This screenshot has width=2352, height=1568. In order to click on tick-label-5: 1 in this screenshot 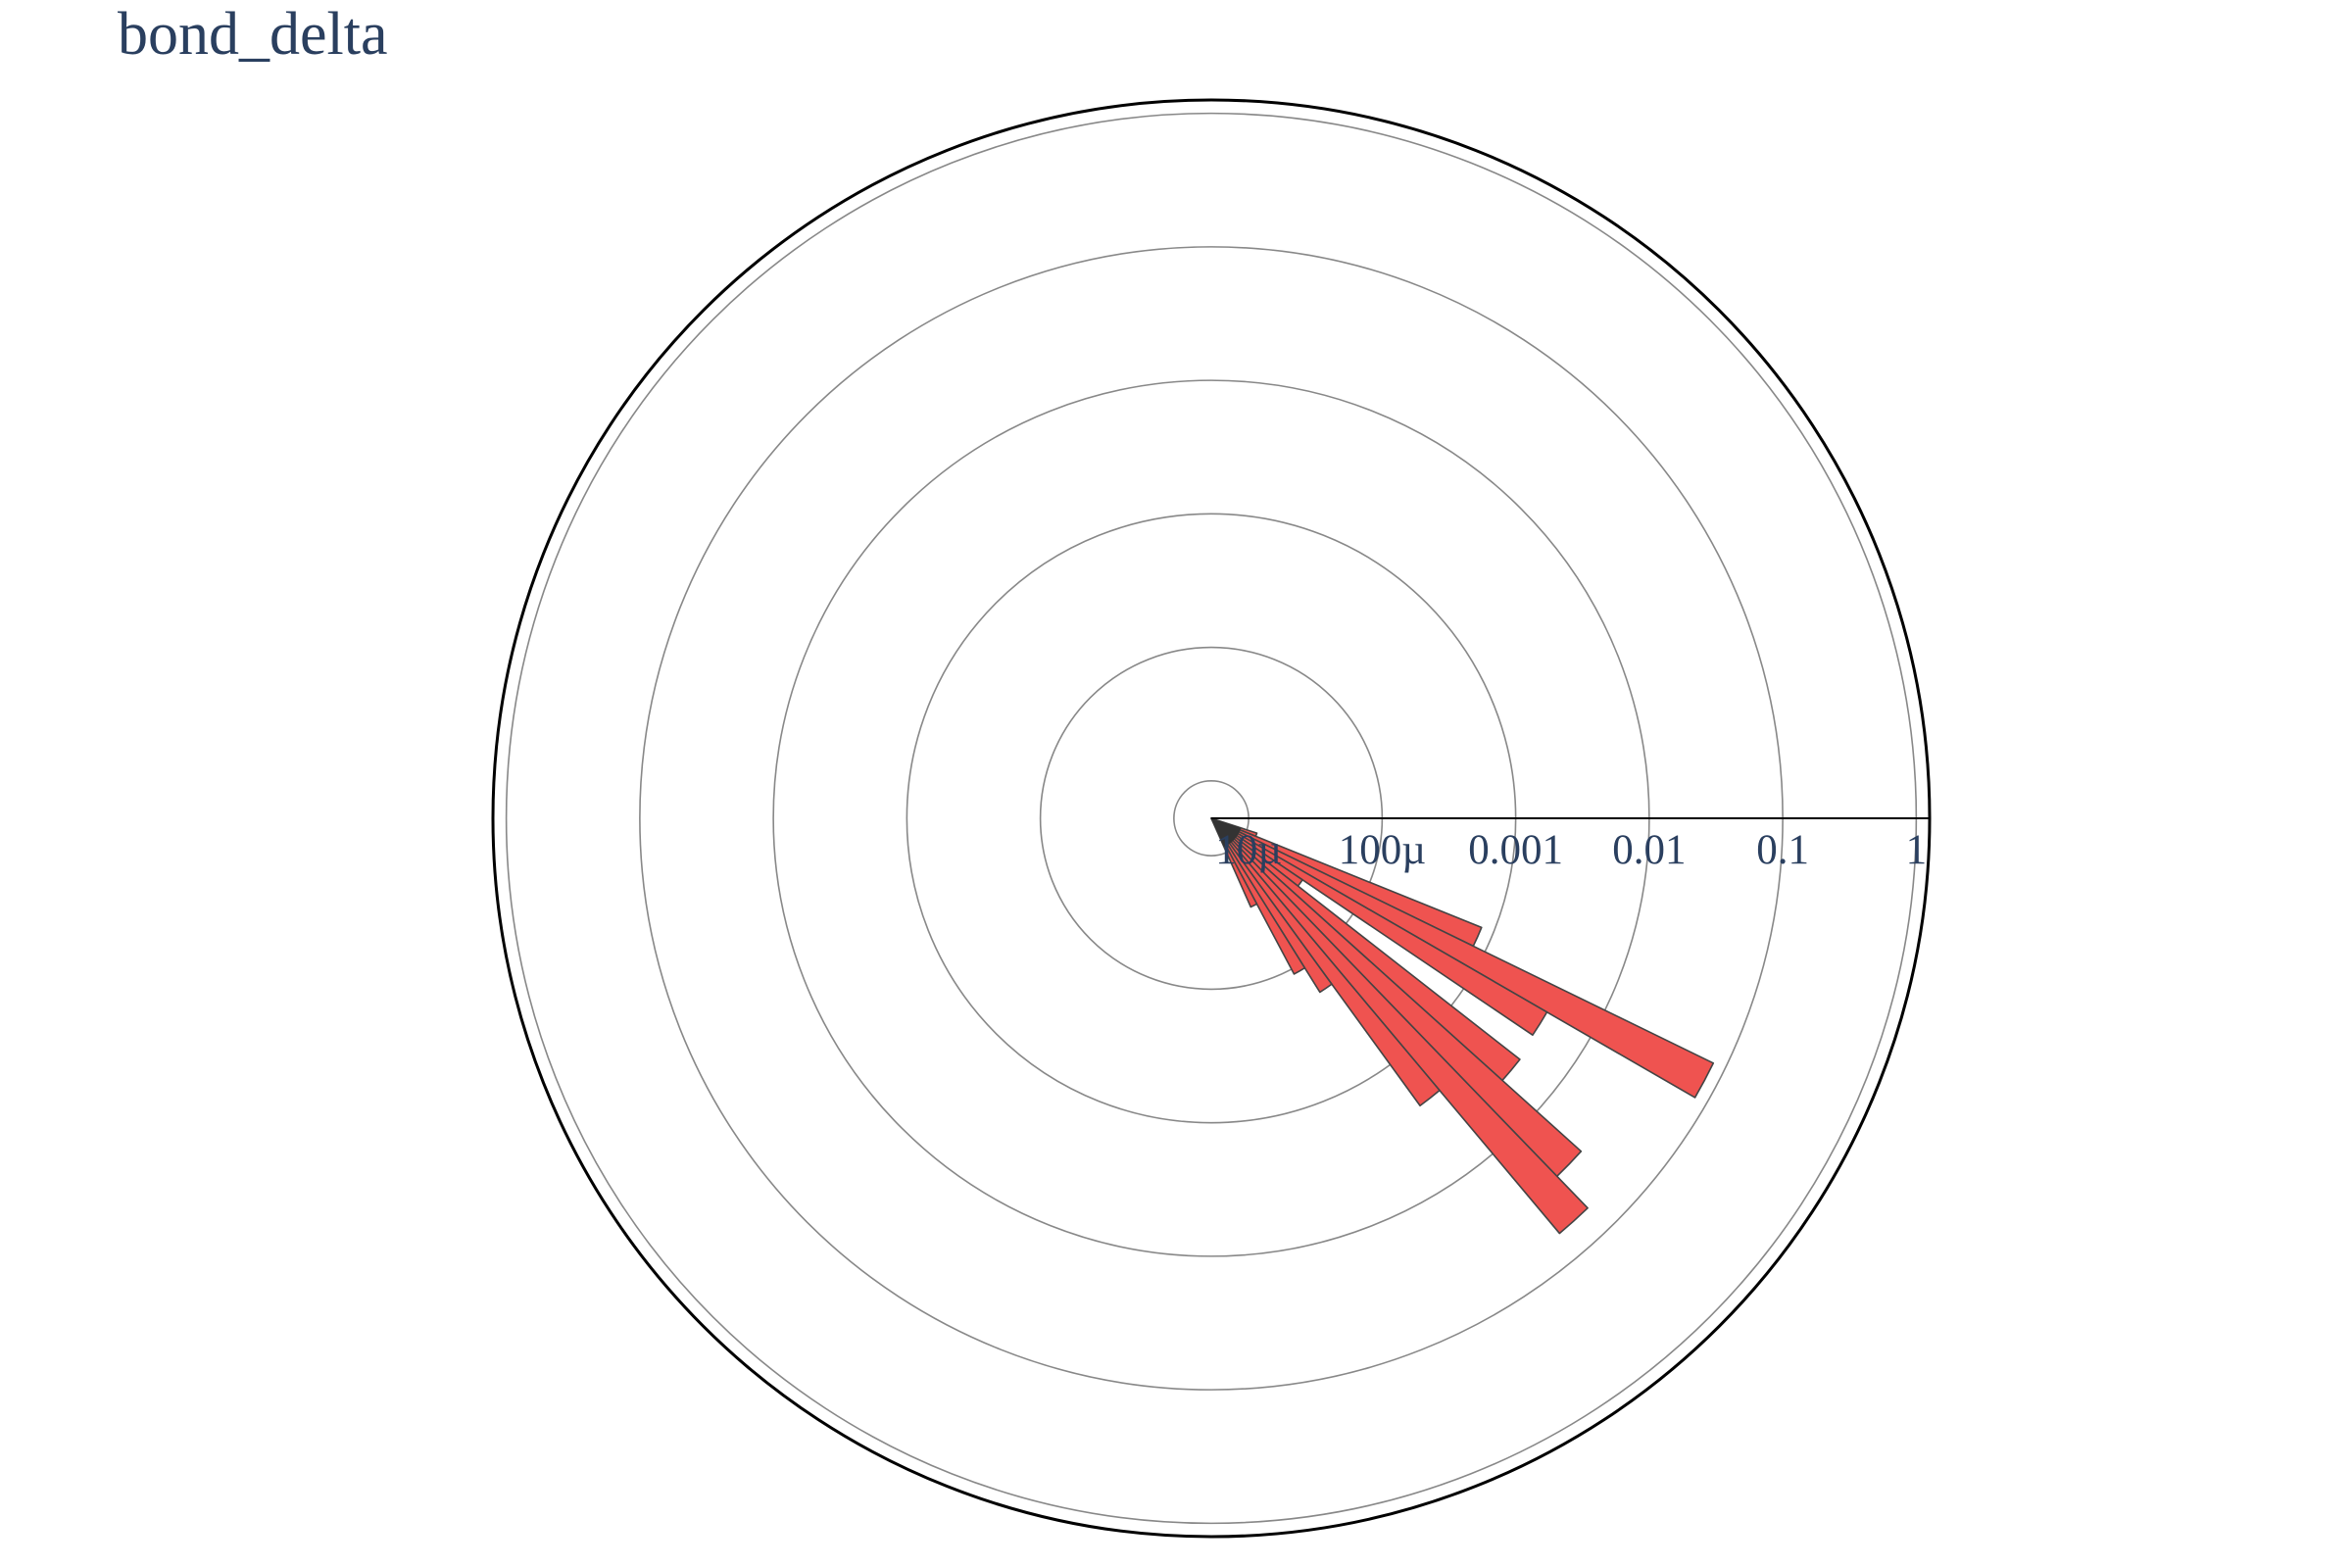, I will do `click(1917, 850)`.